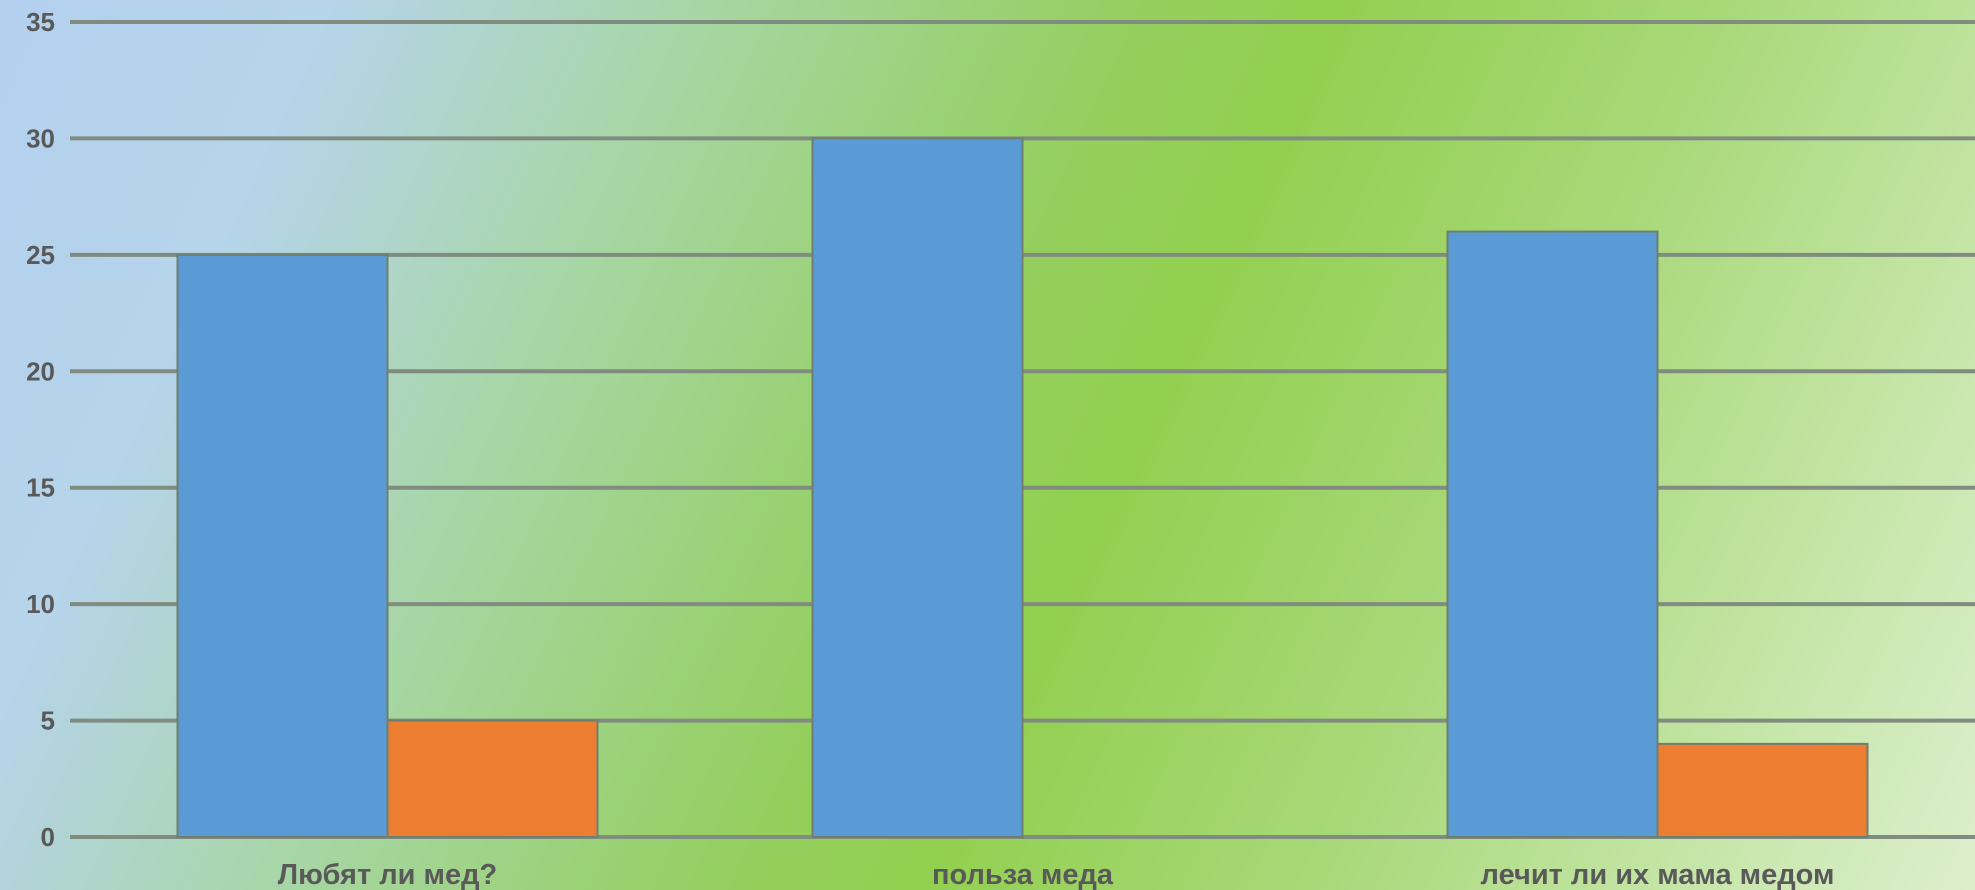 The width and height of the screenshot is (1975, 890). Describe the element at coordinates (40, 429) in the screenshot. I see `y-axis-ticks: 0 5 10 15 20 25 30 35` at that location.